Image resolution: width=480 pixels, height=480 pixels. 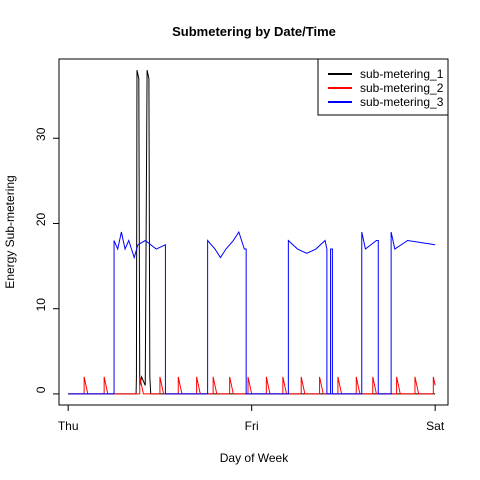 I want to click on y-tick-label: 20, so click(x=41, y=219).